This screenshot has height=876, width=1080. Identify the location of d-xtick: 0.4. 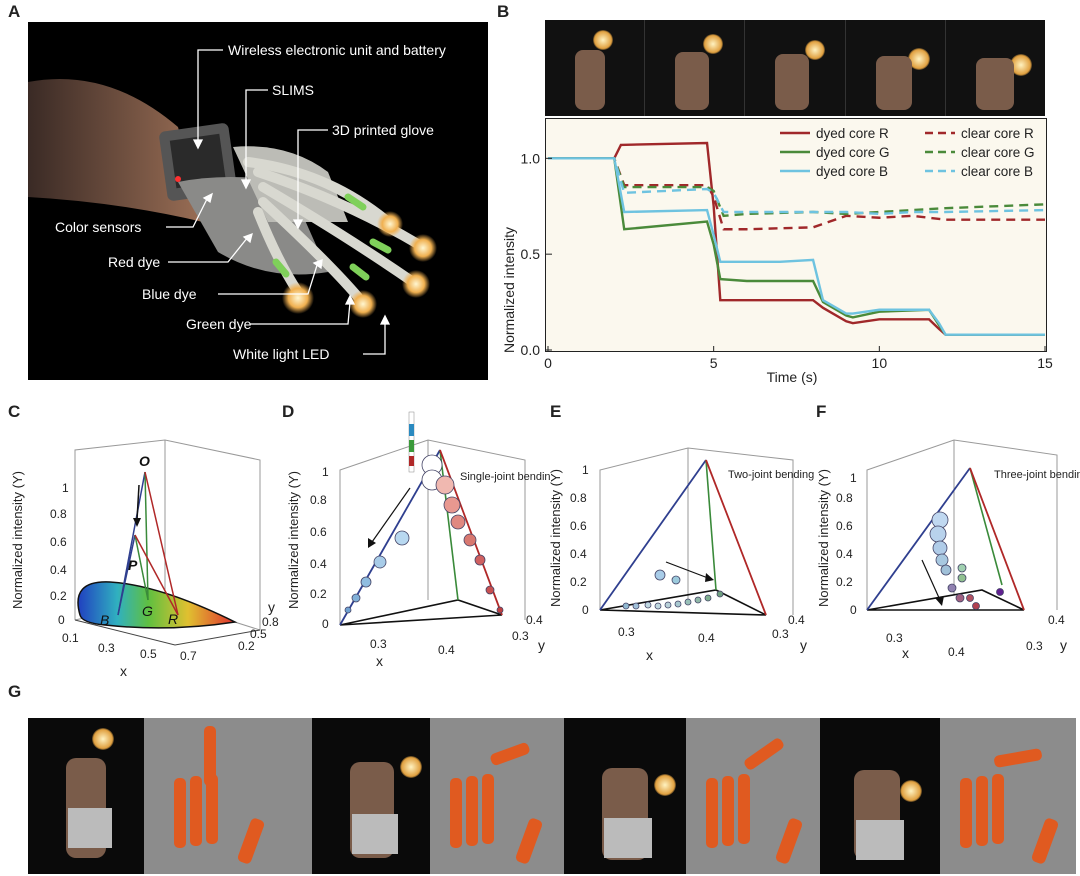
(446, 650).